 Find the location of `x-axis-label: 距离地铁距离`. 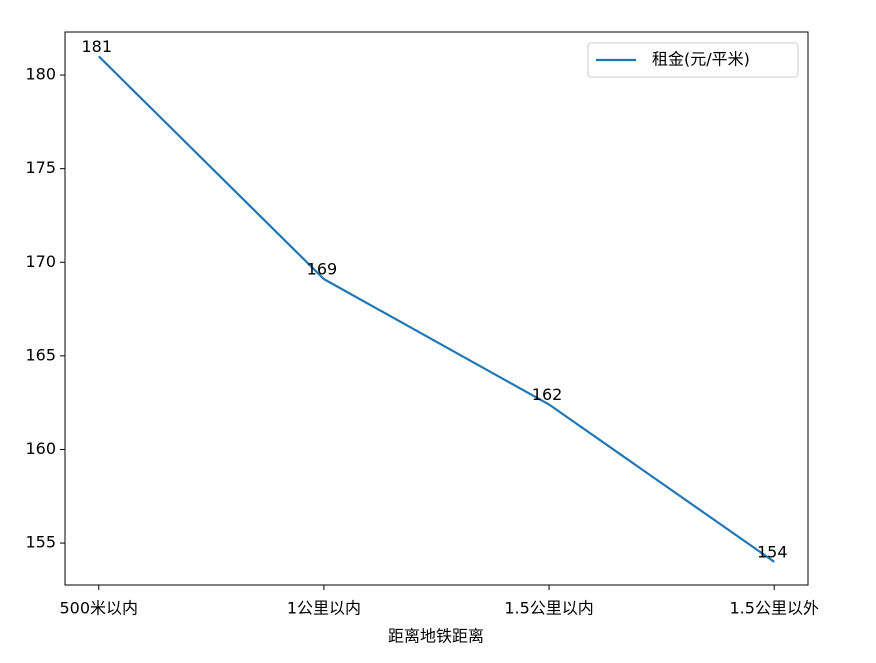

x-axis-label: 距离地铁距离 is located at coordinates (436, 636).